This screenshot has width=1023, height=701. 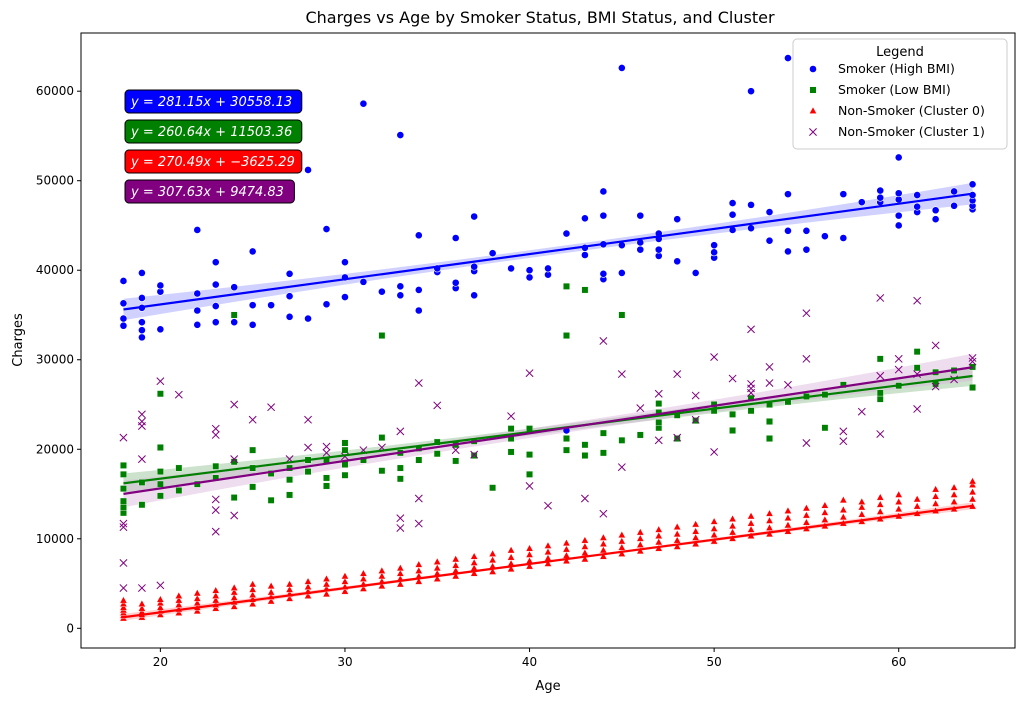 I want to click on equation-box, so click(x=213, y=101).